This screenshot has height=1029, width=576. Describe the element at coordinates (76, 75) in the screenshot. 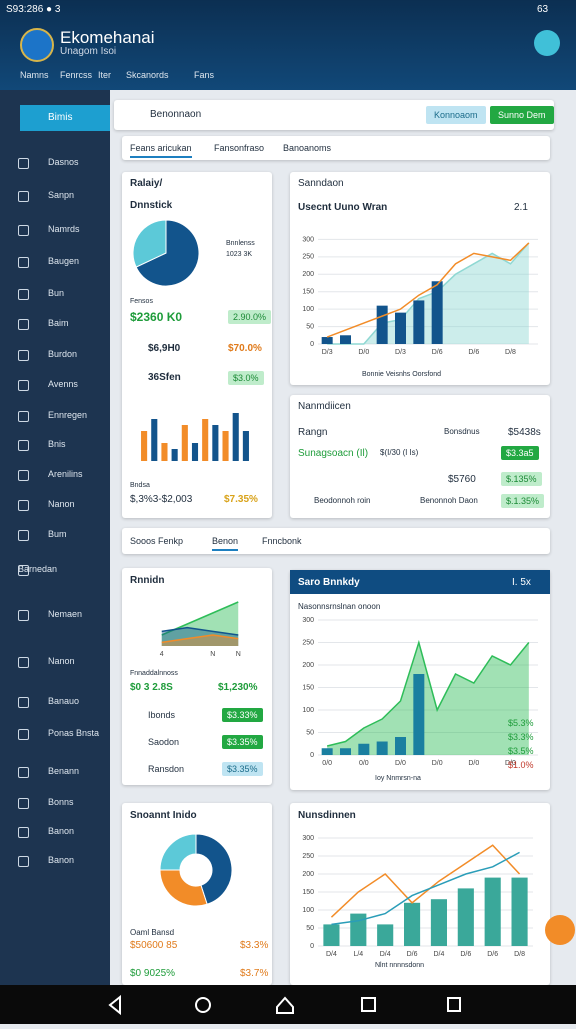

I see `nav-link: Fenrcss` at that location.